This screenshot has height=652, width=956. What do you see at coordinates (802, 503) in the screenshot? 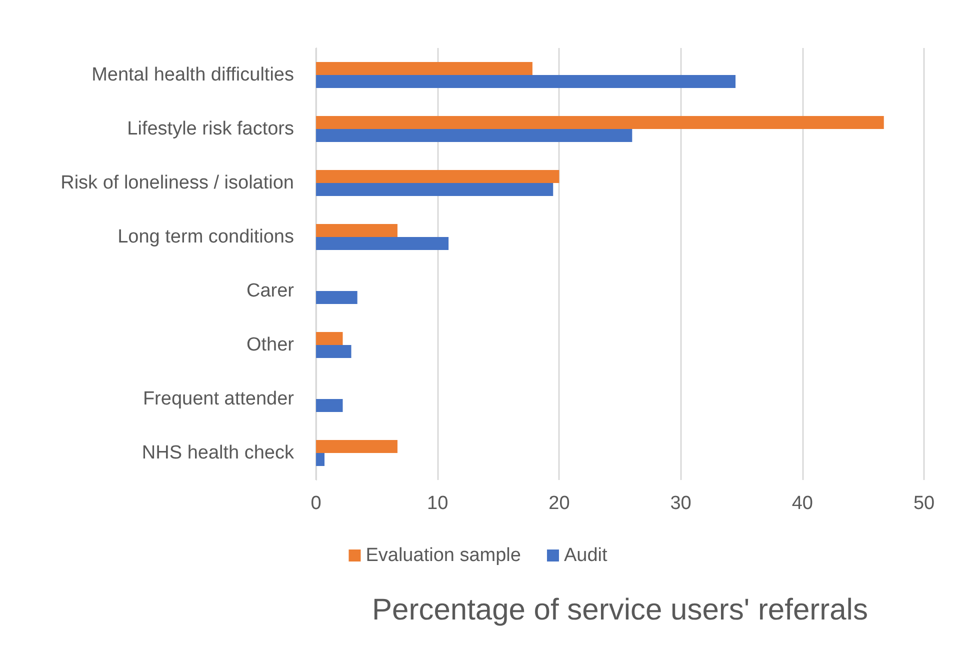
I see `x-tick-label: 40` at bounding box center [802, 503].